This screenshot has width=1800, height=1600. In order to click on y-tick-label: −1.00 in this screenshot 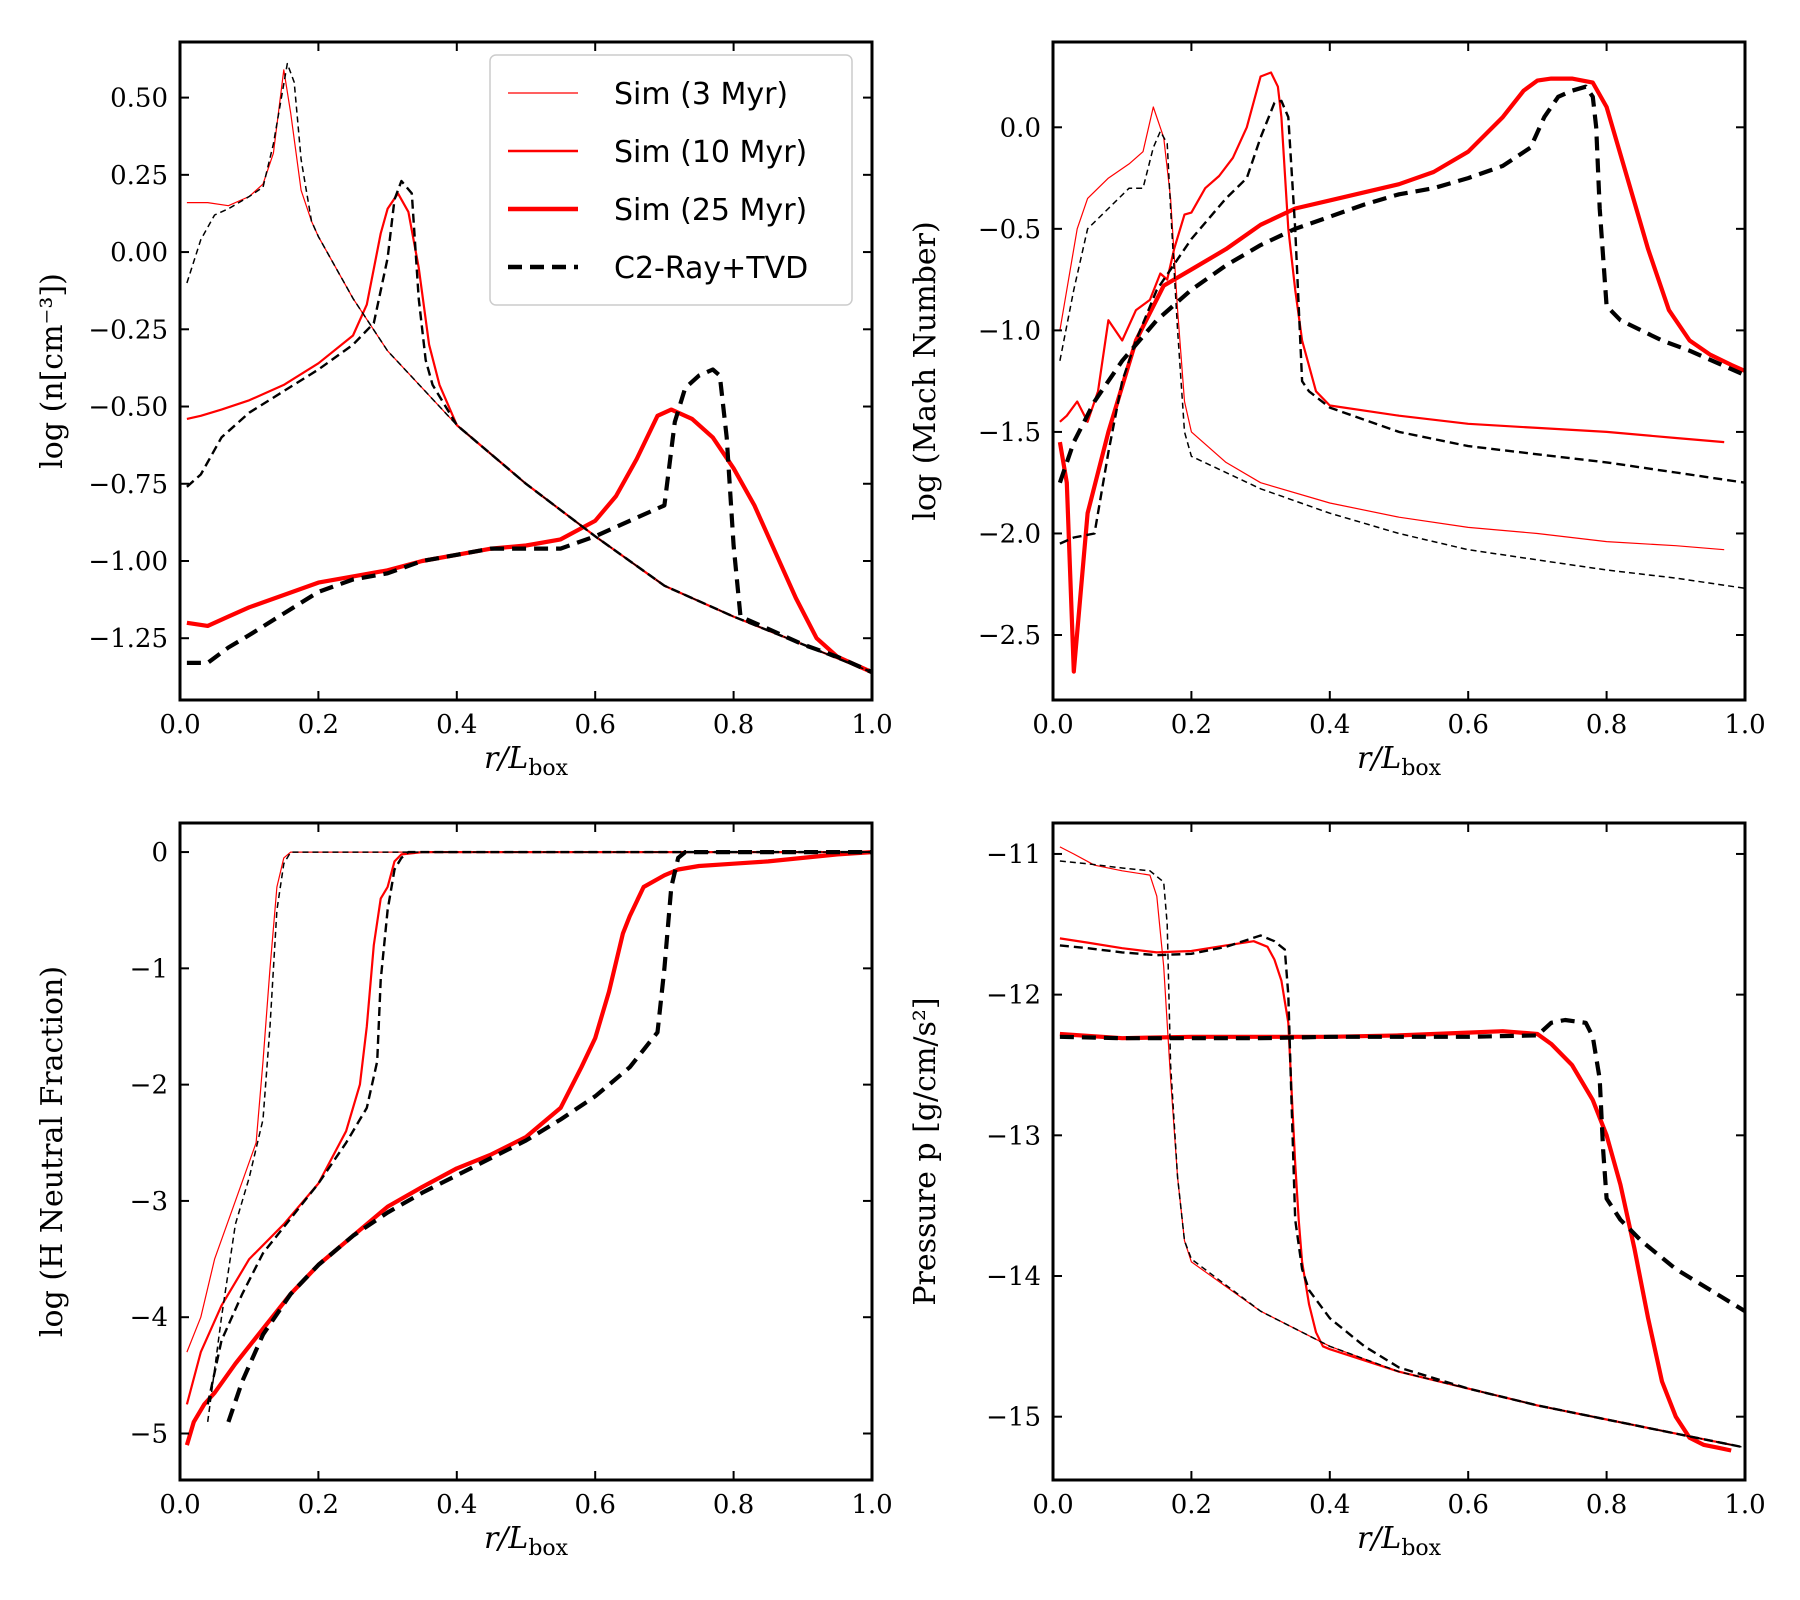, I will do `click(128, 562)`.